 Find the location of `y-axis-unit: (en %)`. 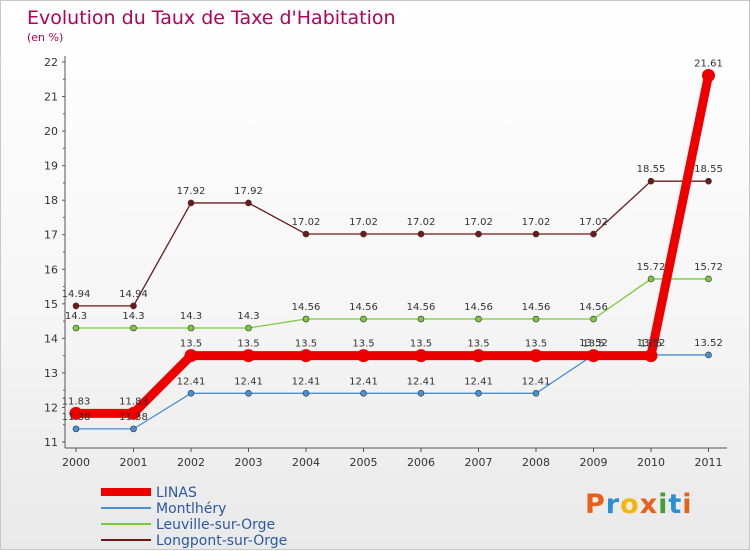

y-axis-unit: (en %) is located at coordinates (45, 37).